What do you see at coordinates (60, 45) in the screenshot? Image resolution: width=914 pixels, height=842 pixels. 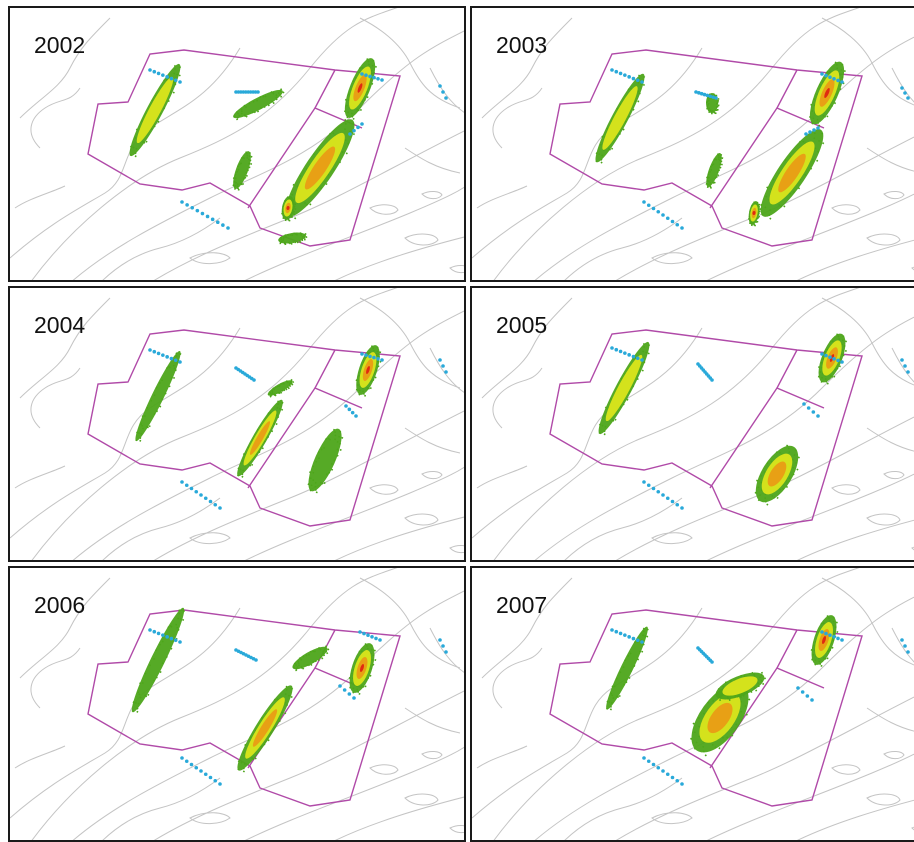 I see `year-label: 2002` at bounding box center [60, 45].